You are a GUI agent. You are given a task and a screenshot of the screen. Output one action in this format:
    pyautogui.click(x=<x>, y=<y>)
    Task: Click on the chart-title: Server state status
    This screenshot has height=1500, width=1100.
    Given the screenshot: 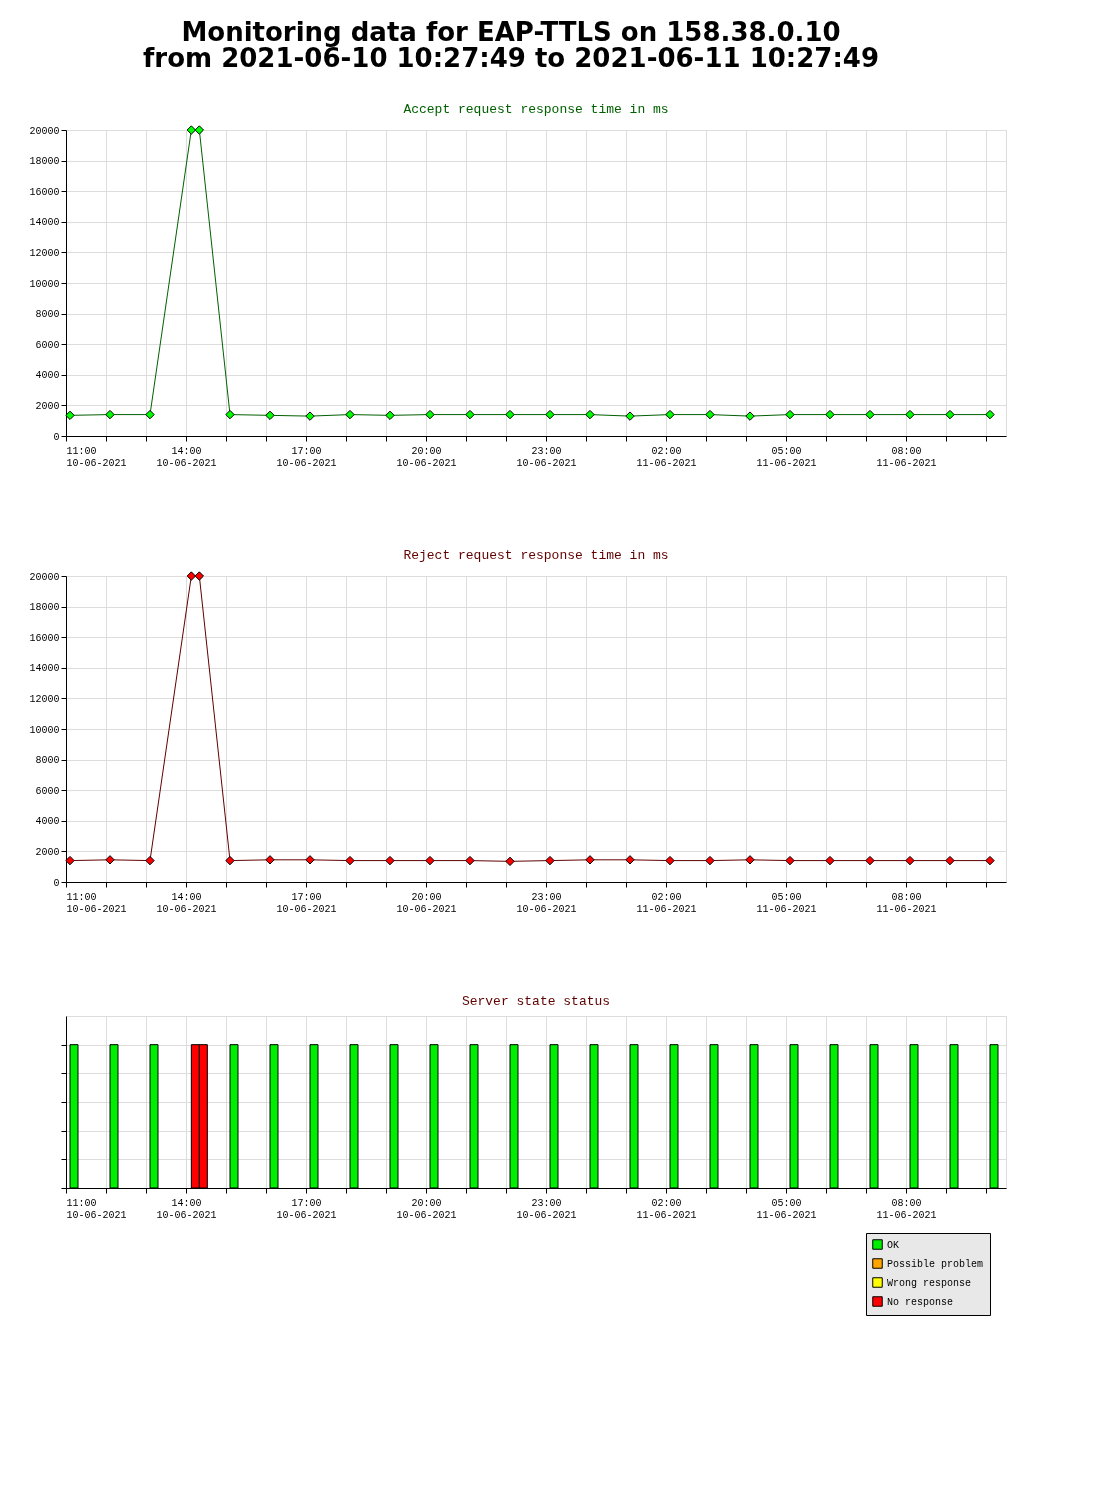 What is the action you would take?
    pyautogui.click(x=536, y=1001)
    